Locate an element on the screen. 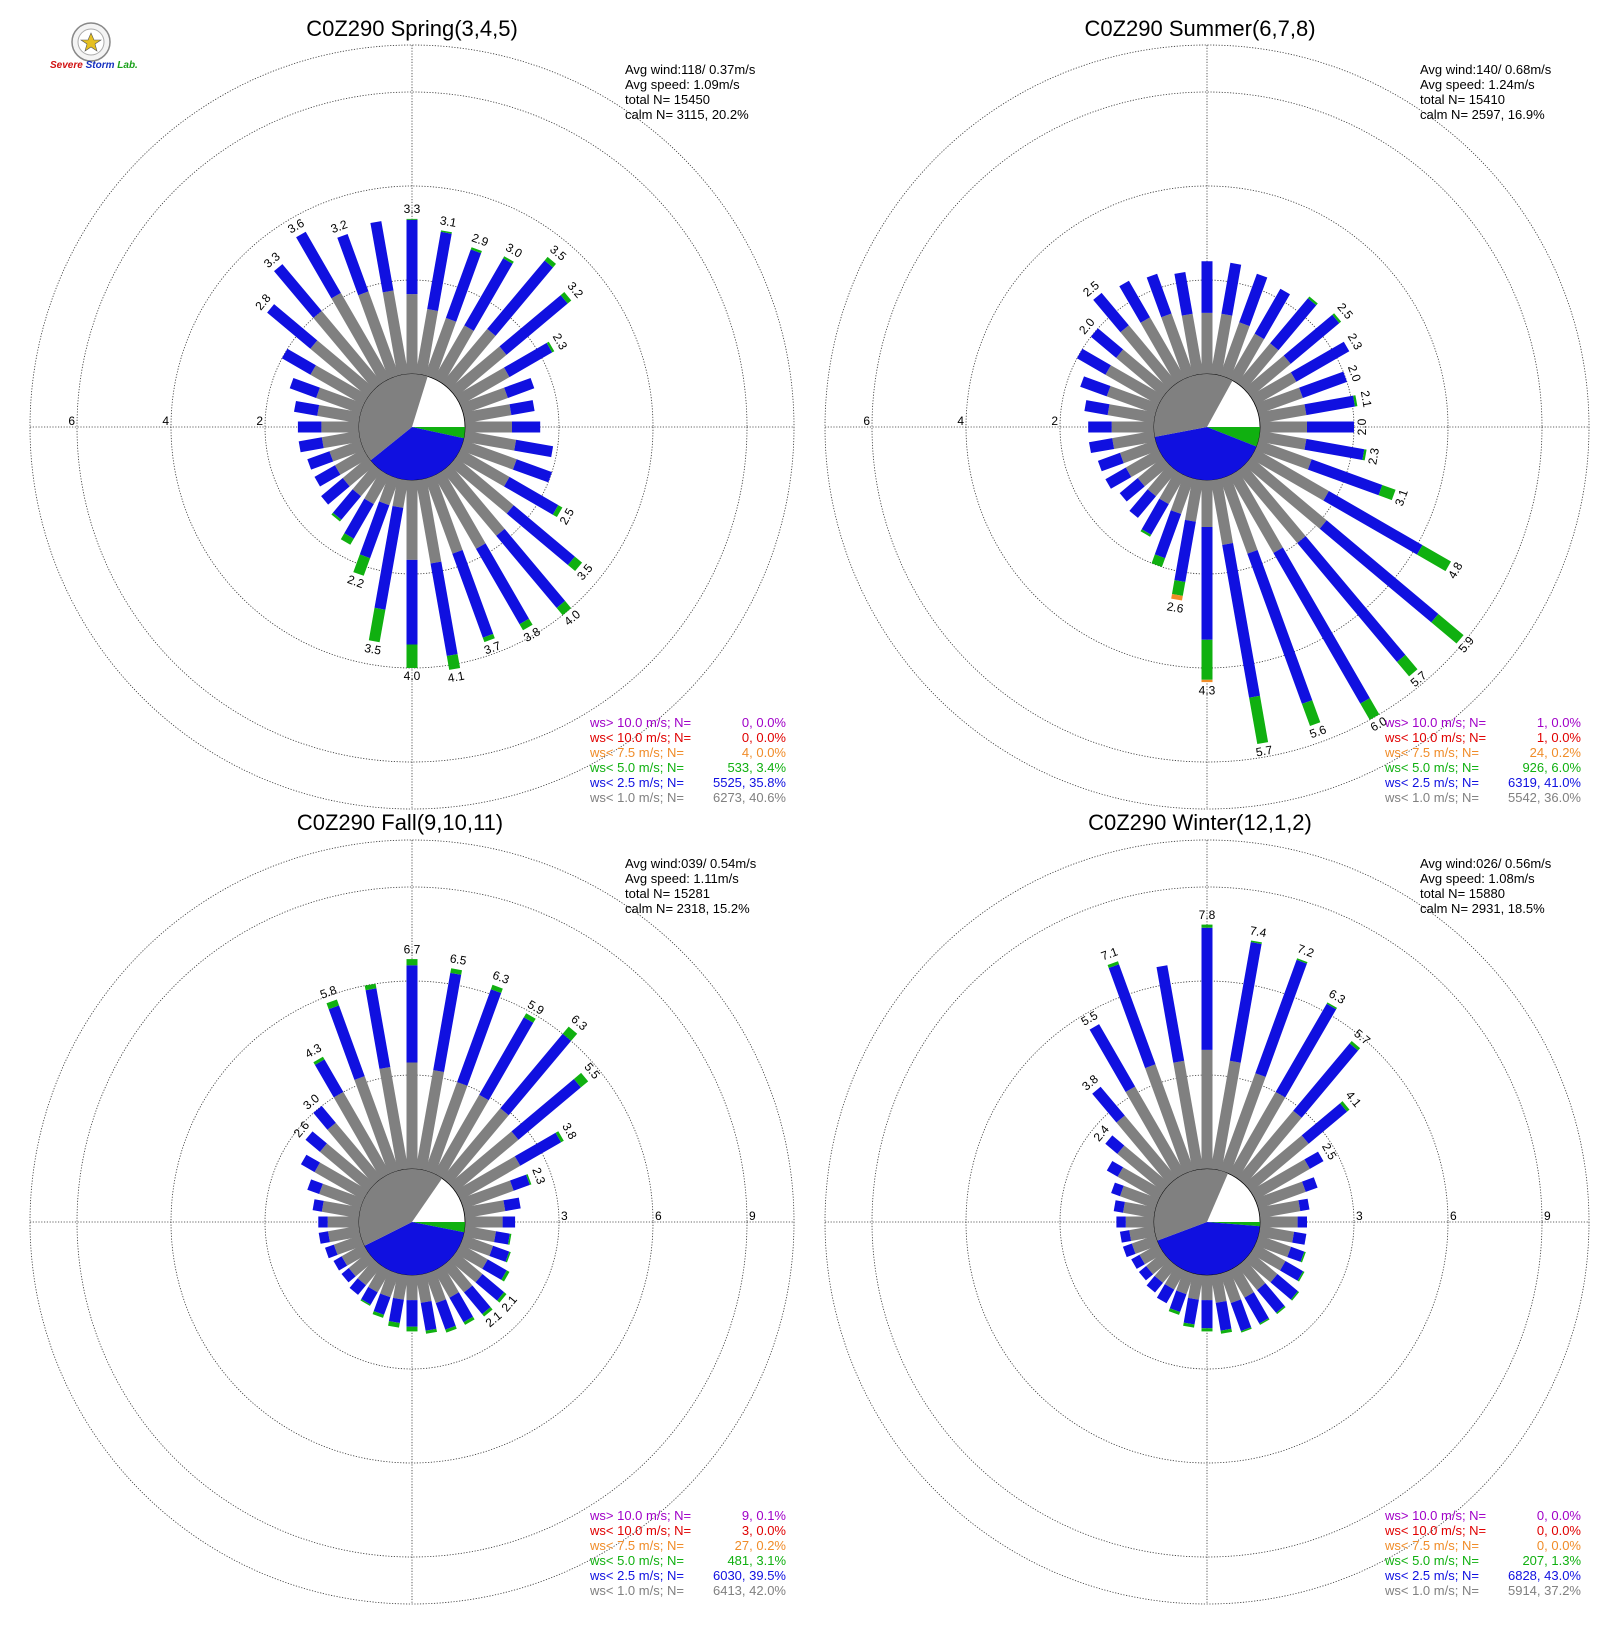  bar-value-label: 6.3 is located at coordinates (501, 977).